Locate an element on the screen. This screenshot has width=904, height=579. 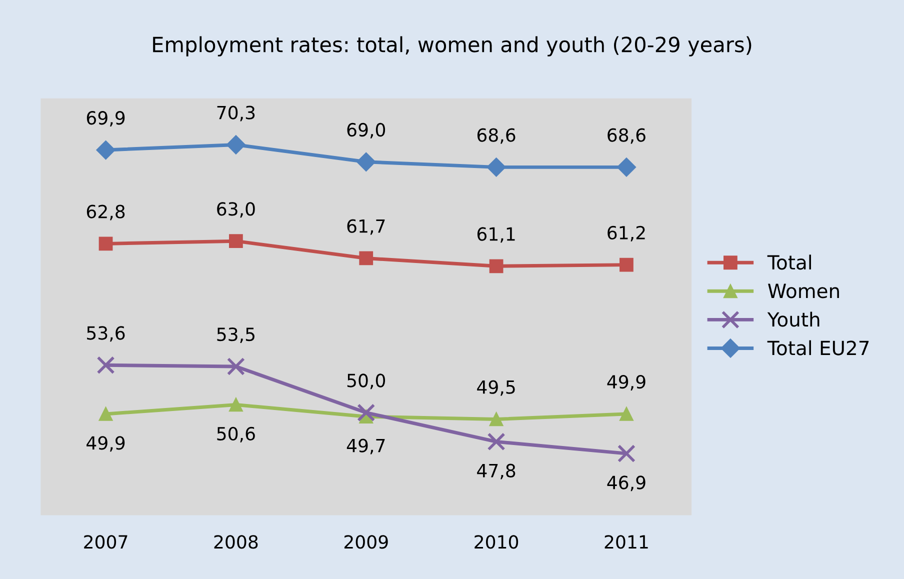
data-label: 61,7 is located at coordinates (366, 227).